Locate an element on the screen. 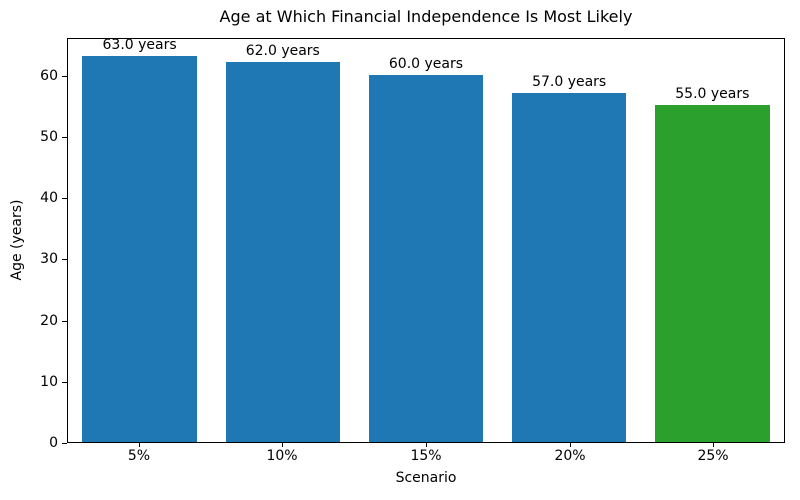 This screenshot has height=500, width=800. y-tick-label: 60 is located at coordinates (49, 76).